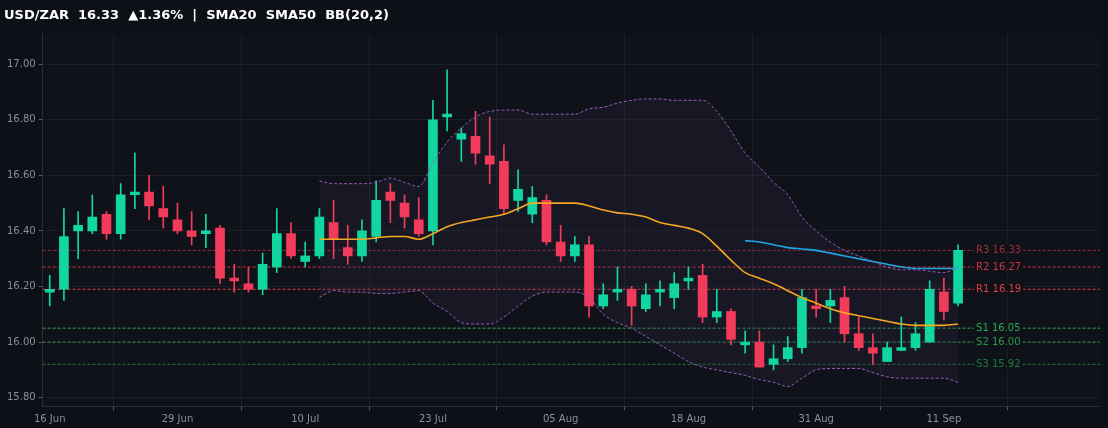 The image size is (1108, 428). Describe the element at coordinates (998, 327) in the screenshot. I see `ref-line-label: S1 16.05` at that location.